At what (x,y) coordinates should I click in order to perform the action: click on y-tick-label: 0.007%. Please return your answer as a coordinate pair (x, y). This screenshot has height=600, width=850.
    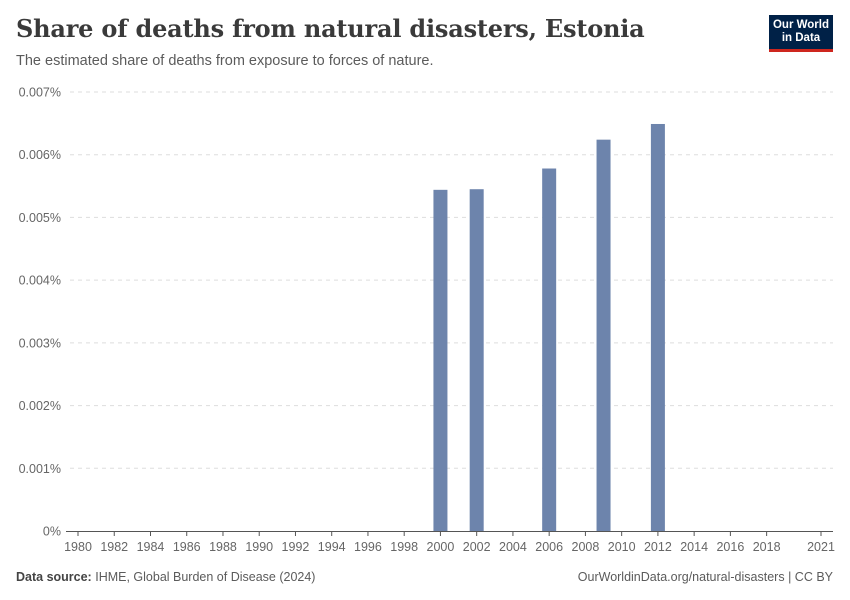
    Looking at the image, I should click on (40, 93).